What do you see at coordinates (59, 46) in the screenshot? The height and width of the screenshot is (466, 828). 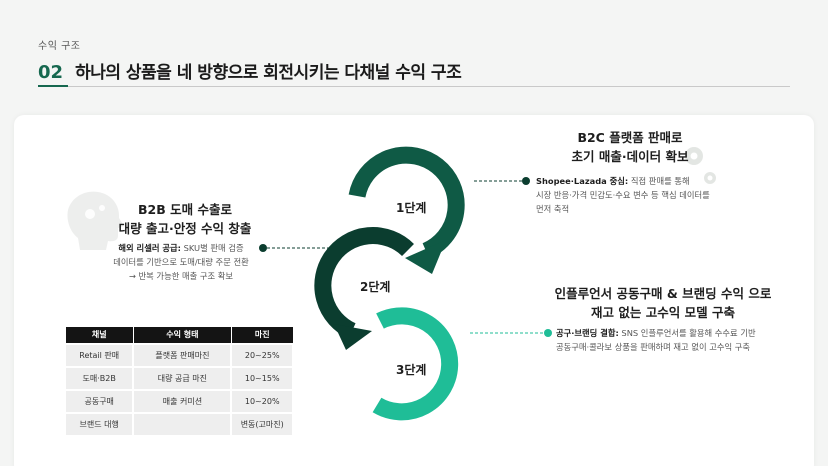 I see `section-label: 수익 구조` at bounding box center [59, 46].